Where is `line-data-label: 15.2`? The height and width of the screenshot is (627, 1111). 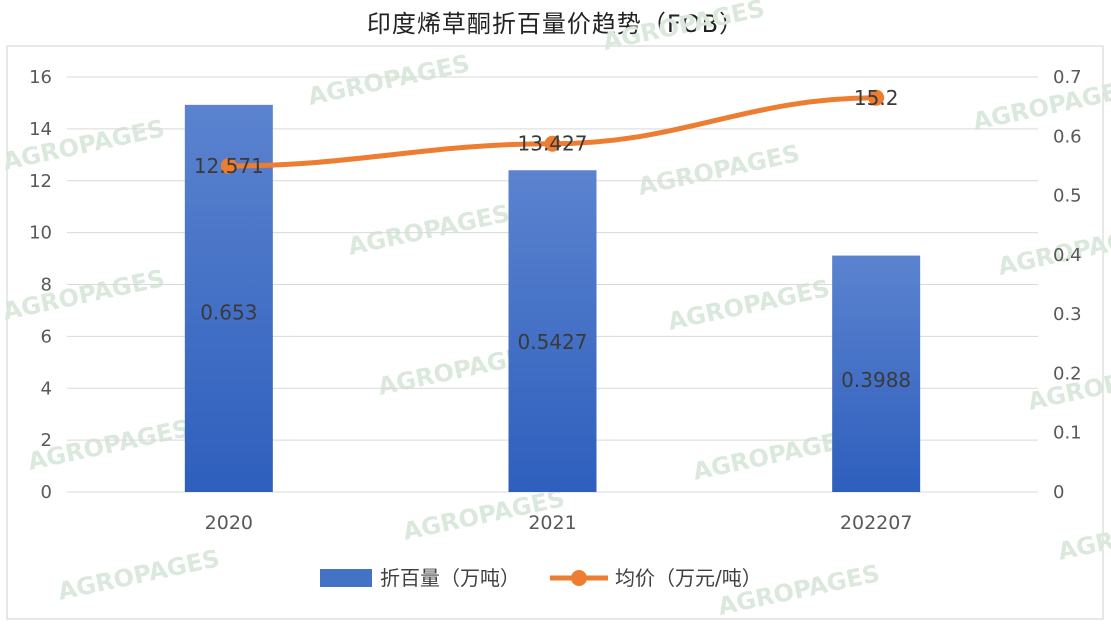
line-data-label: 15.2 is located at coordinates (876, 98).